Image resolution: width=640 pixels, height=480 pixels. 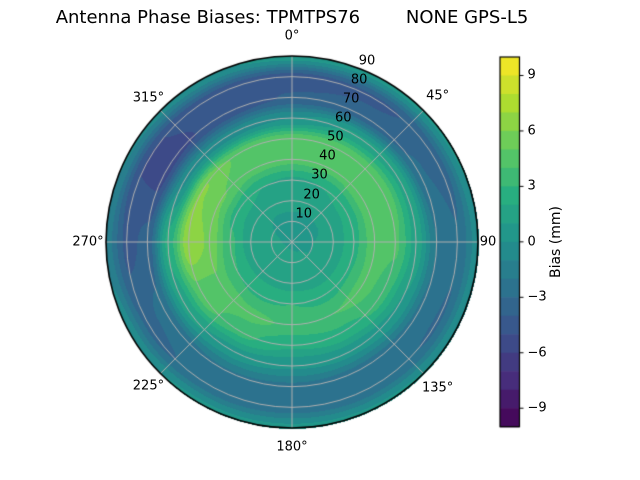 What do you see at coordinates (531, 186) in the screenshot?
I see `colorbar-tick-label: 3` at bounding box center [531, 186].